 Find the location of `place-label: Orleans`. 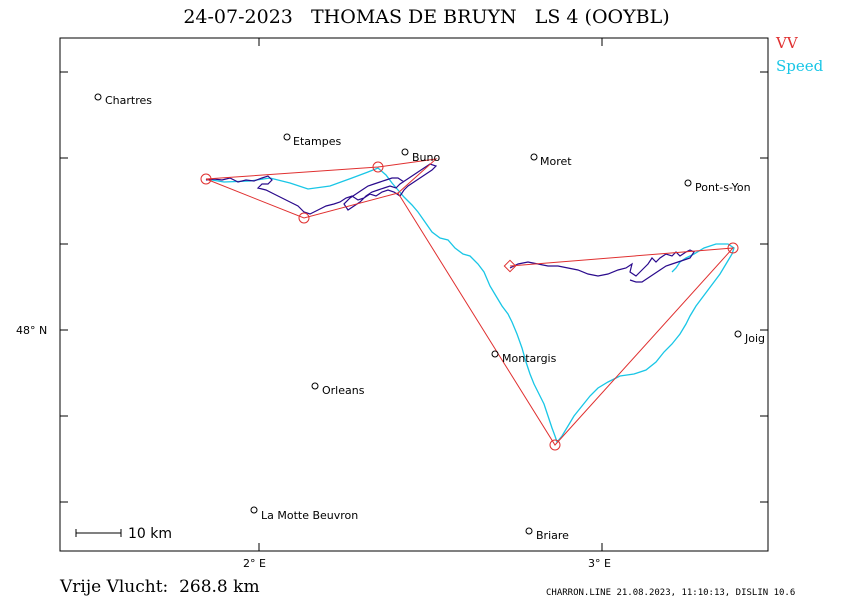

place-label: Orleans is located at coordinates (343, 390).